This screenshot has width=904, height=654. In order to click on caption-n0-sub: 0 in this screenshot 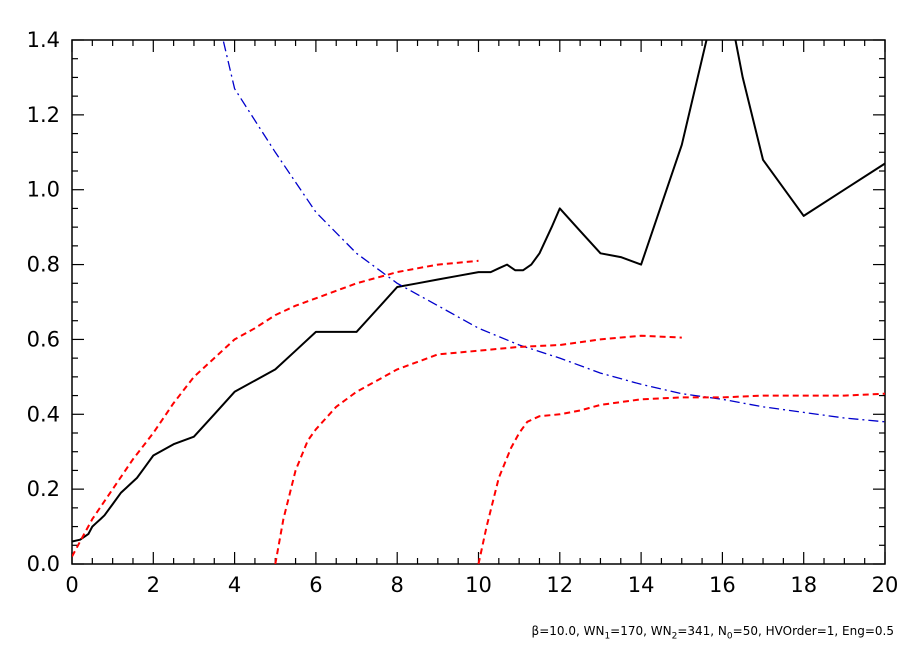, I will do `click(729, 636)`.